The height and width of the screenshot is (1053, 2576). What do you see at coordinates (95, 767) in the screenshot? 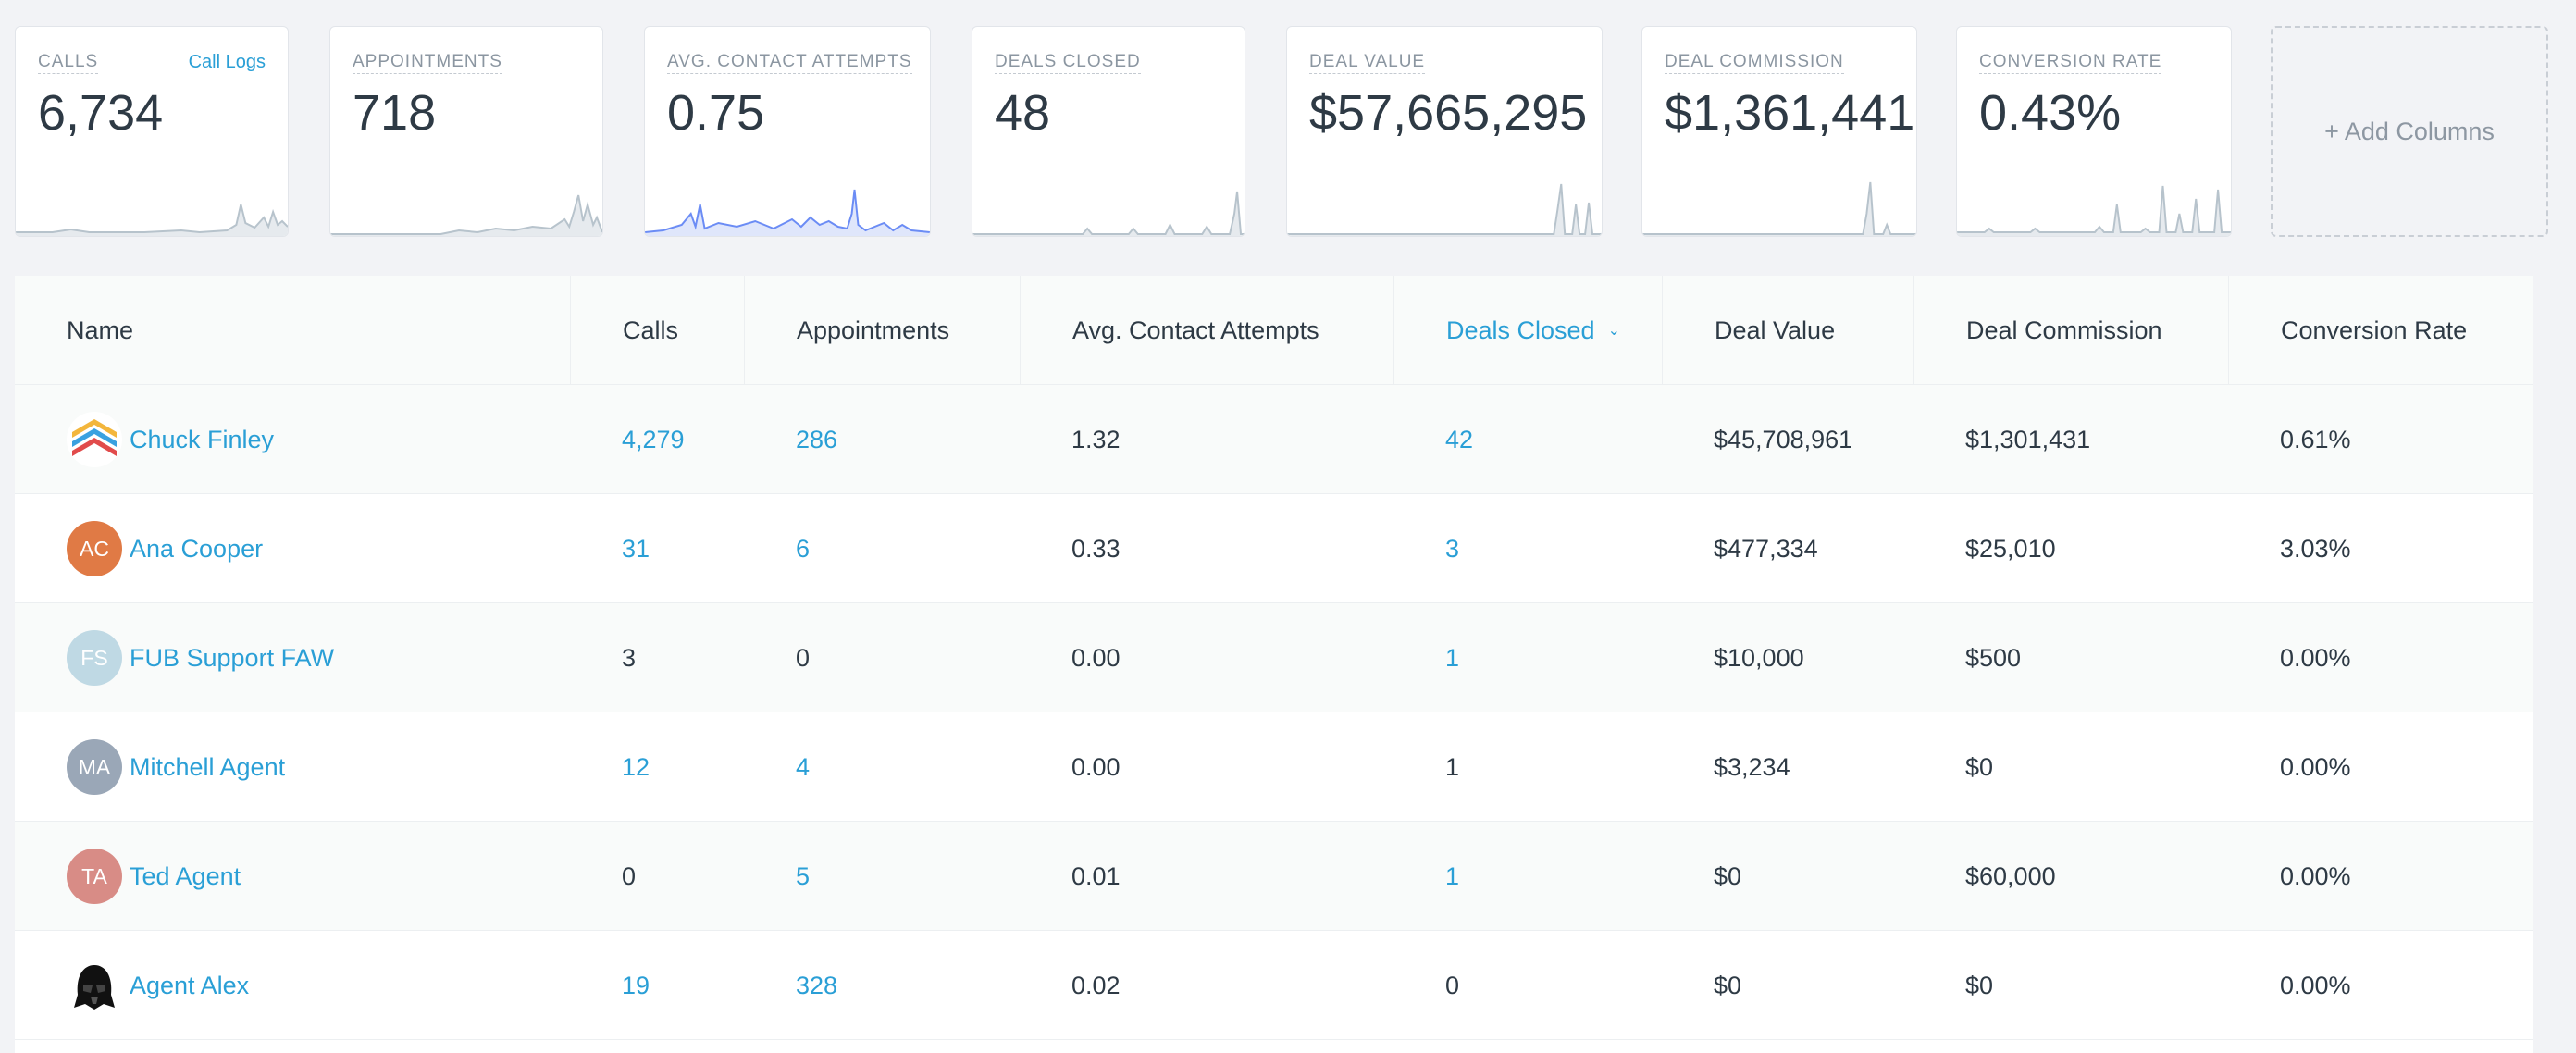
I see `avatar: MA` at bounding box center [95, 767].